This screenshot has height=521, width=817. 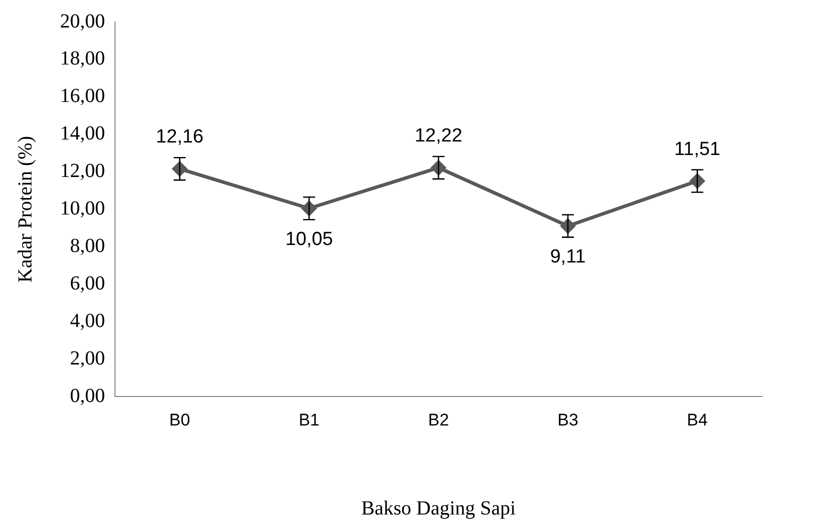 What do you see at coordinates (568, 420) in the screenshot?
I see `x-tick-label: B3` at bounding box center [568, 420].